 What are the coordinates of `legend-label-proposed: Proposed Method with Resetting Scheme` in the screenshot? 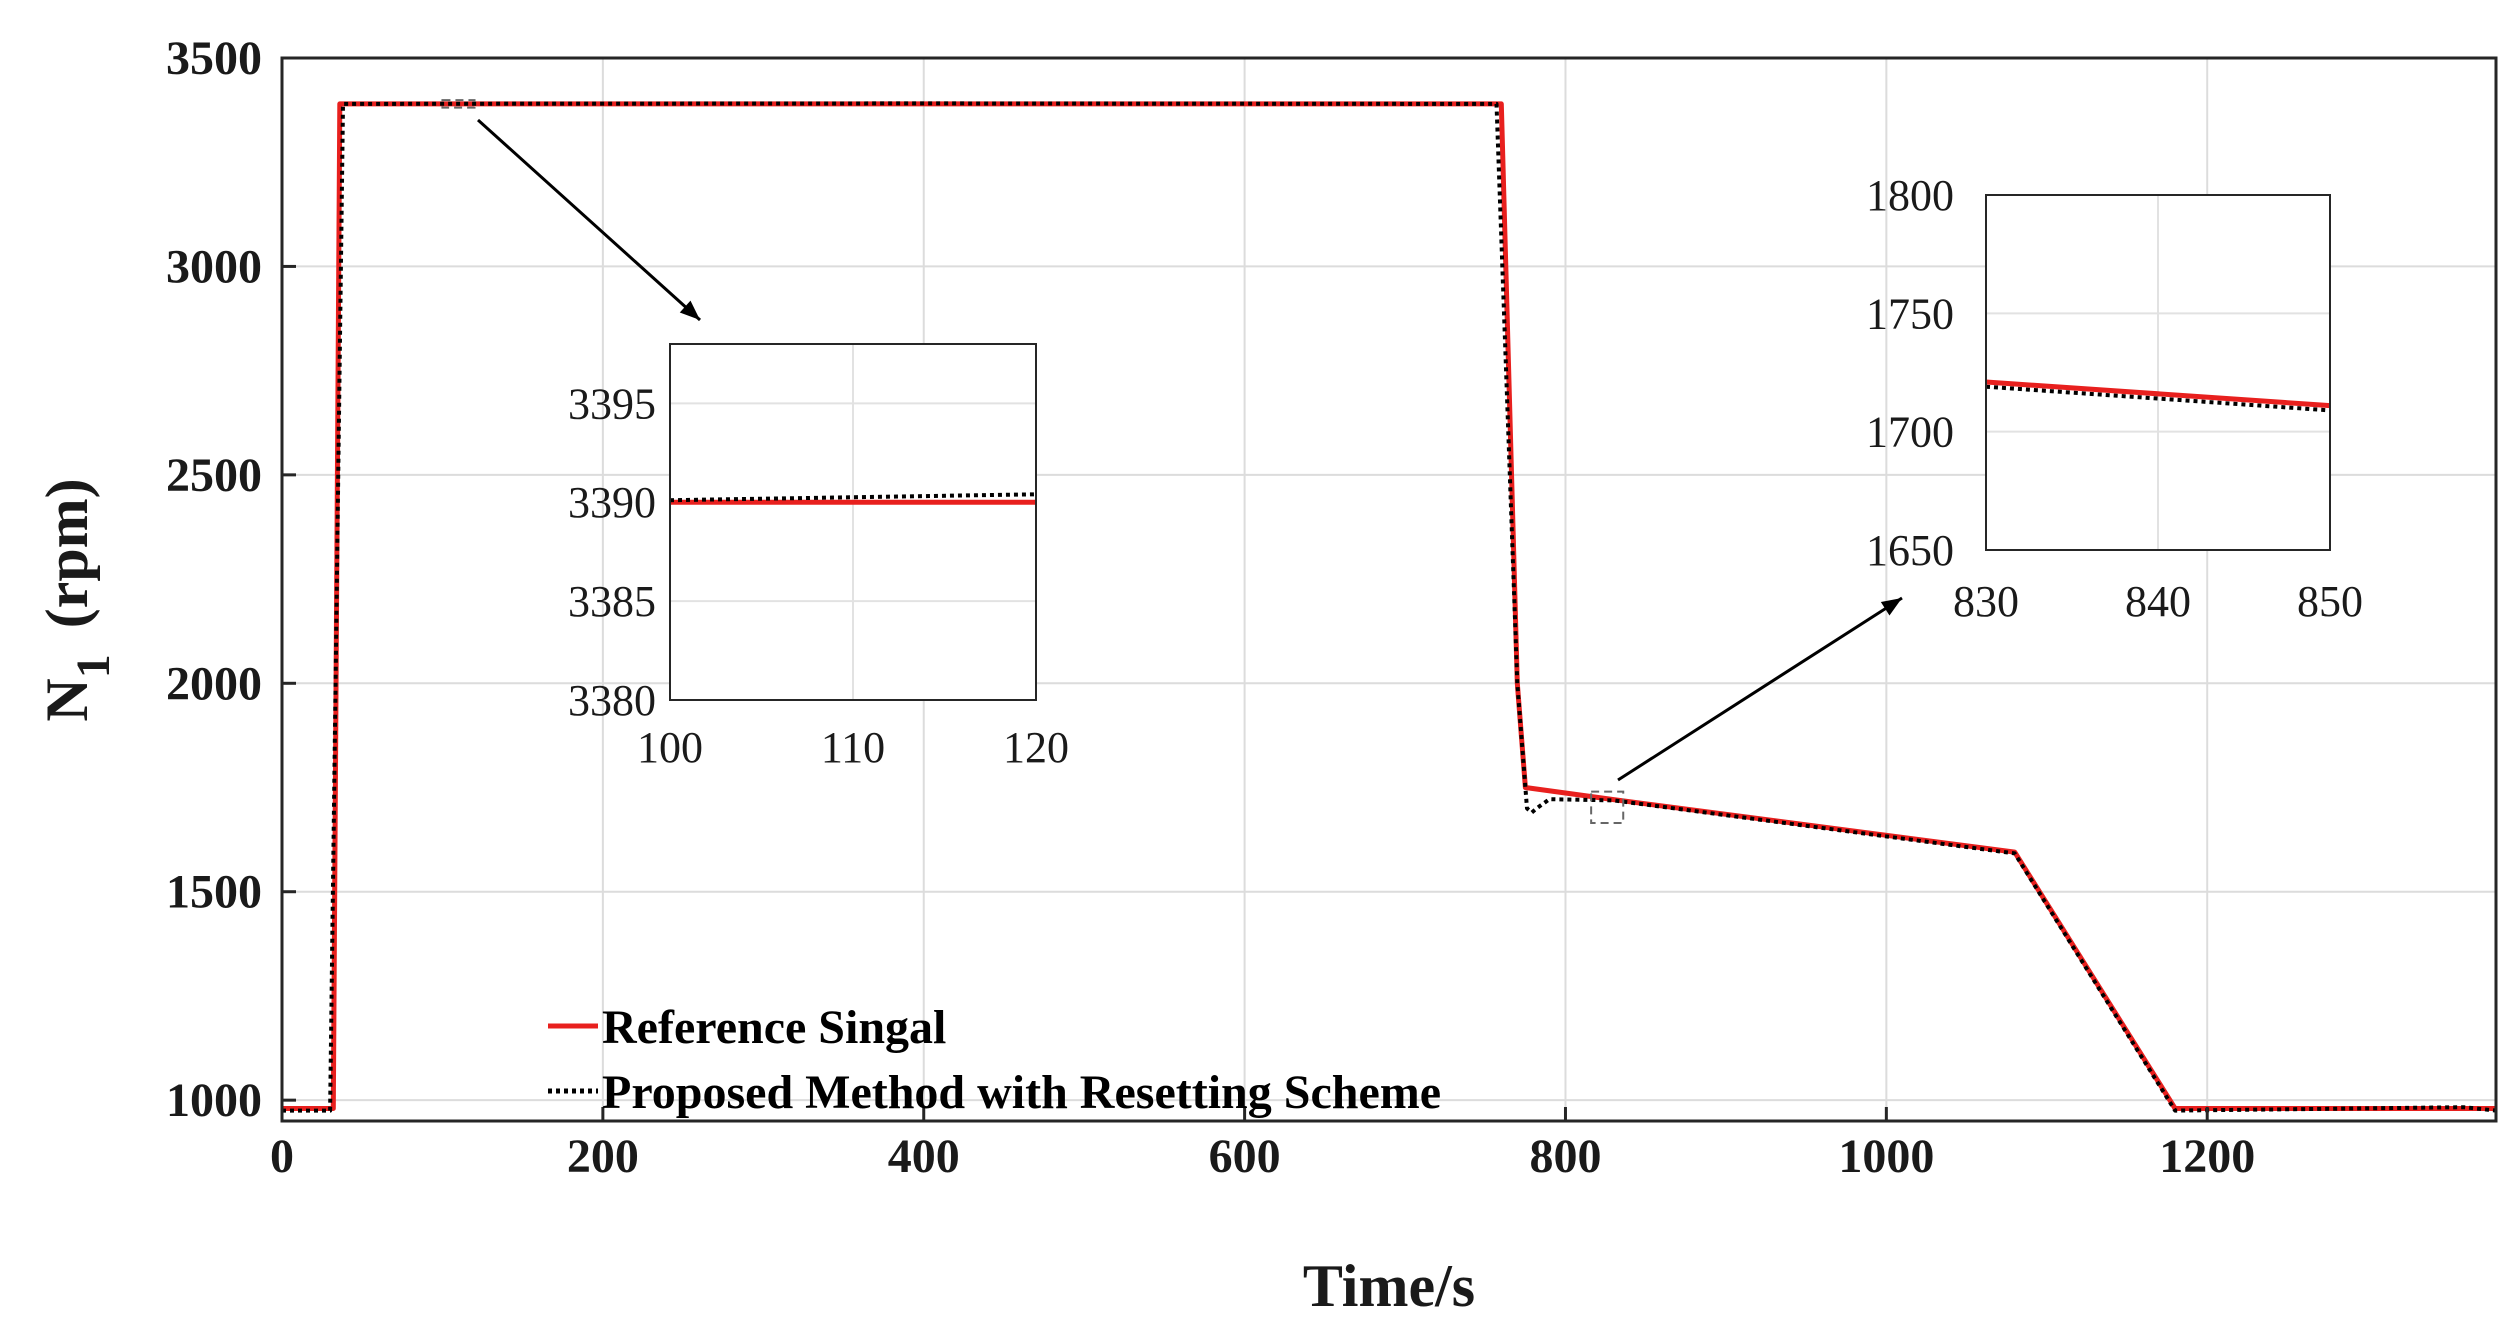 It's located at (1021, 1092).